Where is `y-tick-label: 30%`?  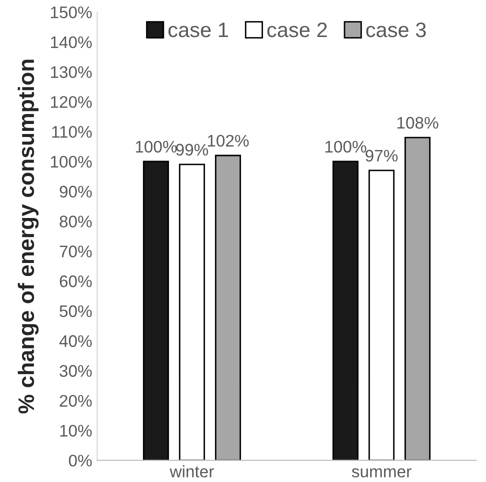 y-tick-label: 30% is located at coordinates (76, 371).